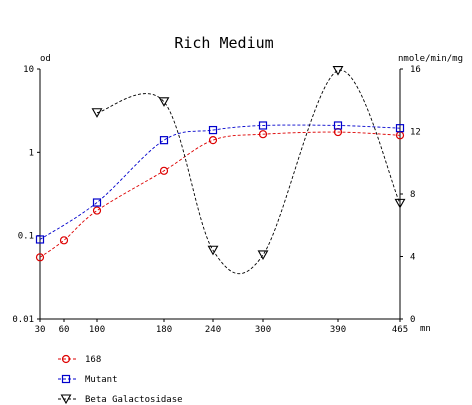 The image size is (472, 405). I want to click on legend-marker-mutant, so click(66, 379).